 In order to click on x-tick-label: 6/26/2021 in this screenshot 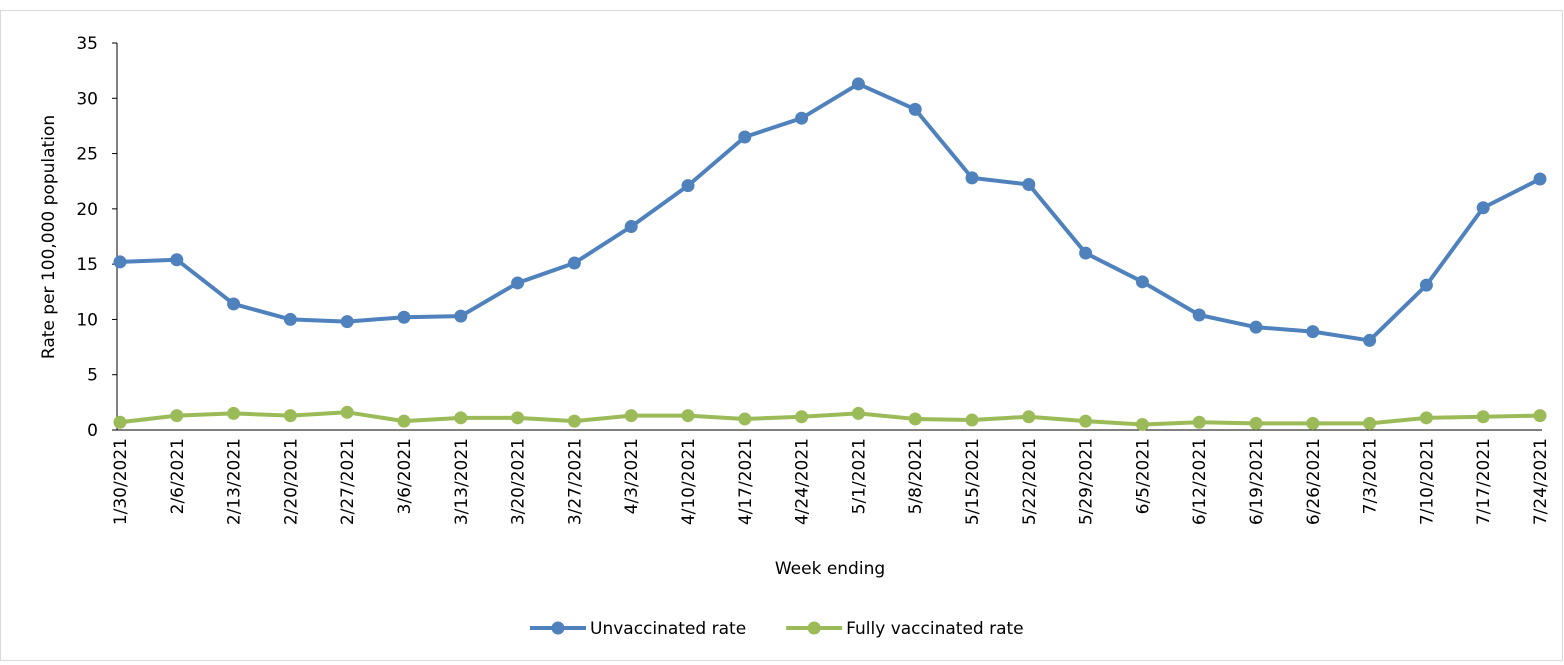, I will do `click(1314, 481)`.